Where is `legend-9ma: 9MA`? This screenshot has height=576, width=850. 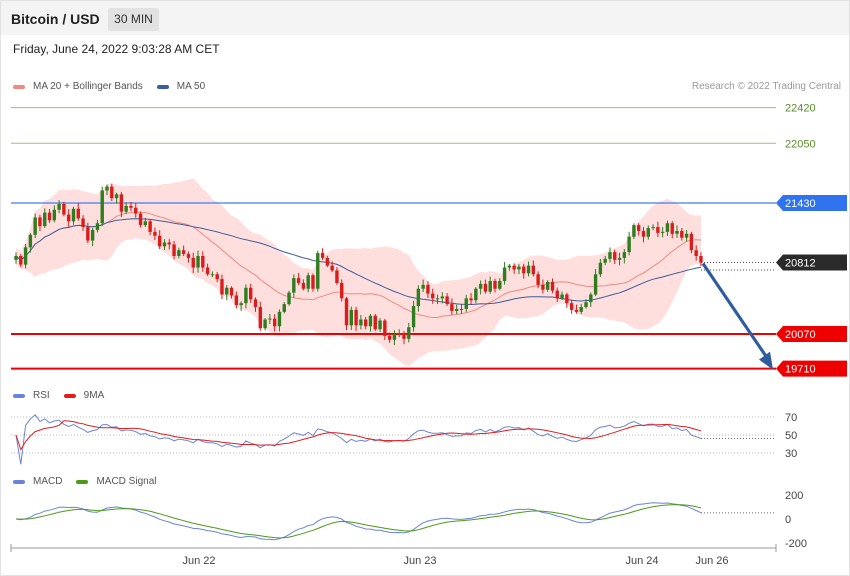 legend-9ma: 9MA is located at coordinates (84, 395).